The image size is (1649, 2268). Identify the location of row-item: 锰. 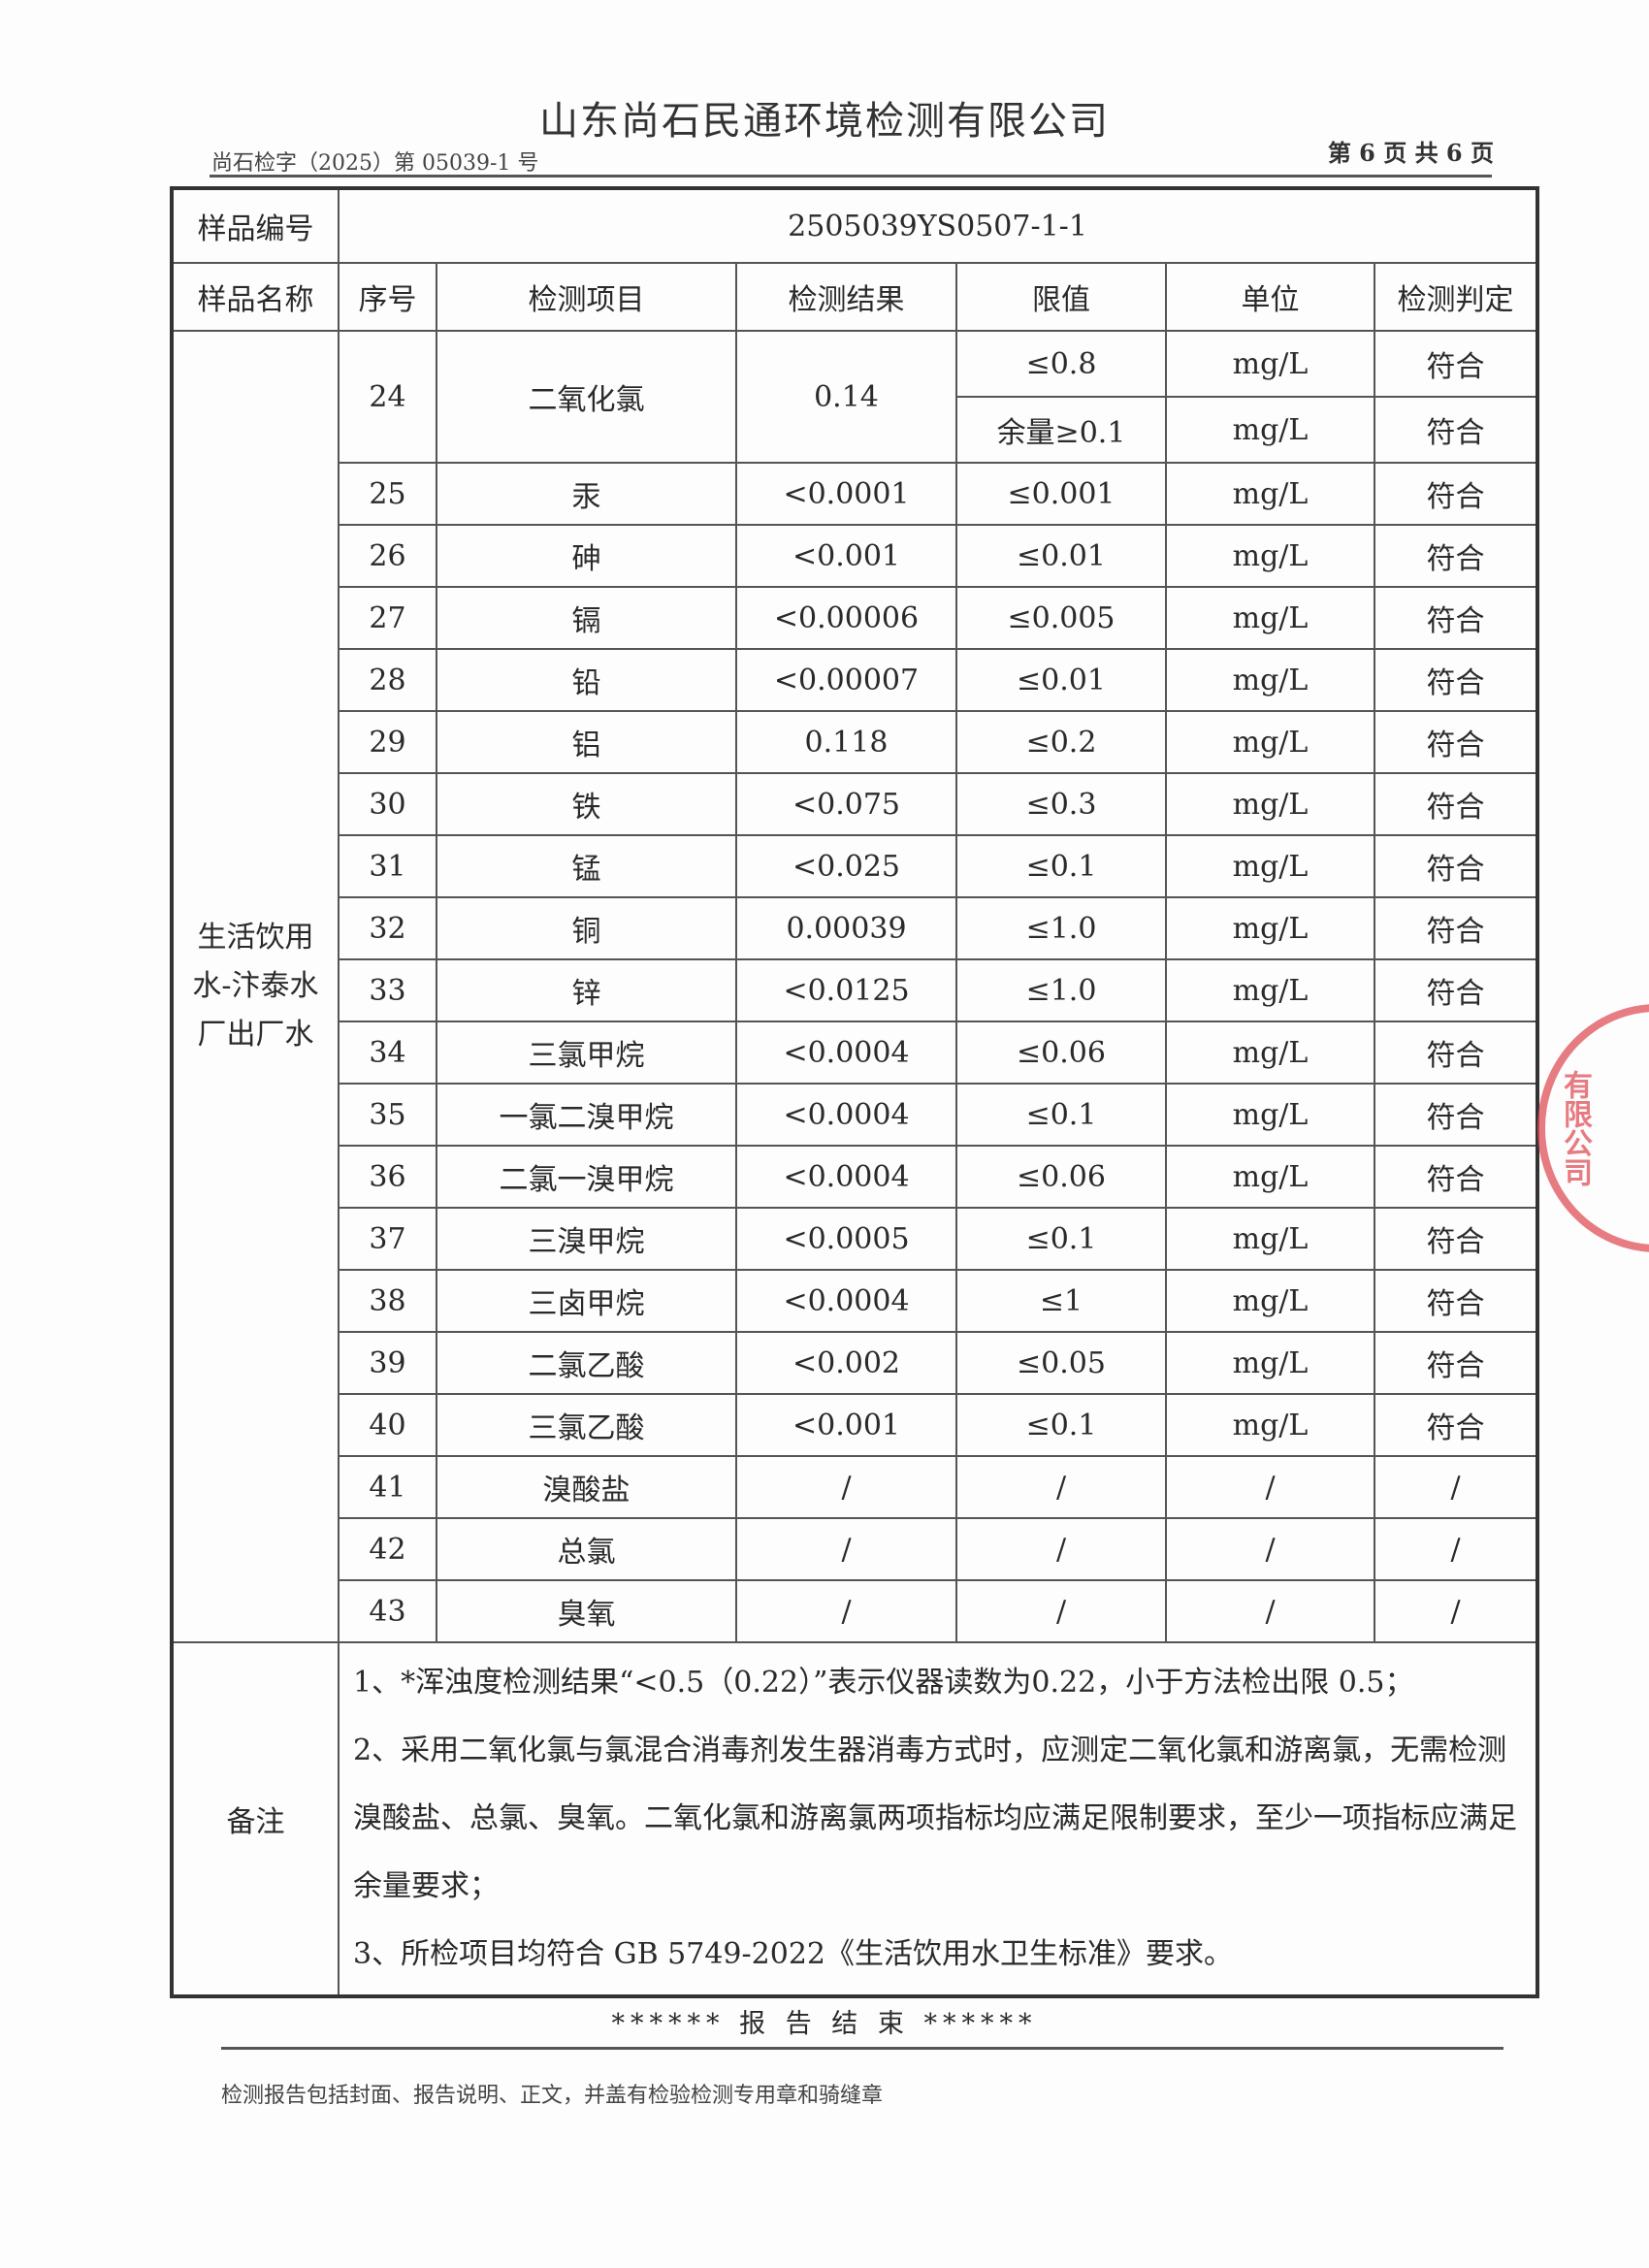
(586, 866).